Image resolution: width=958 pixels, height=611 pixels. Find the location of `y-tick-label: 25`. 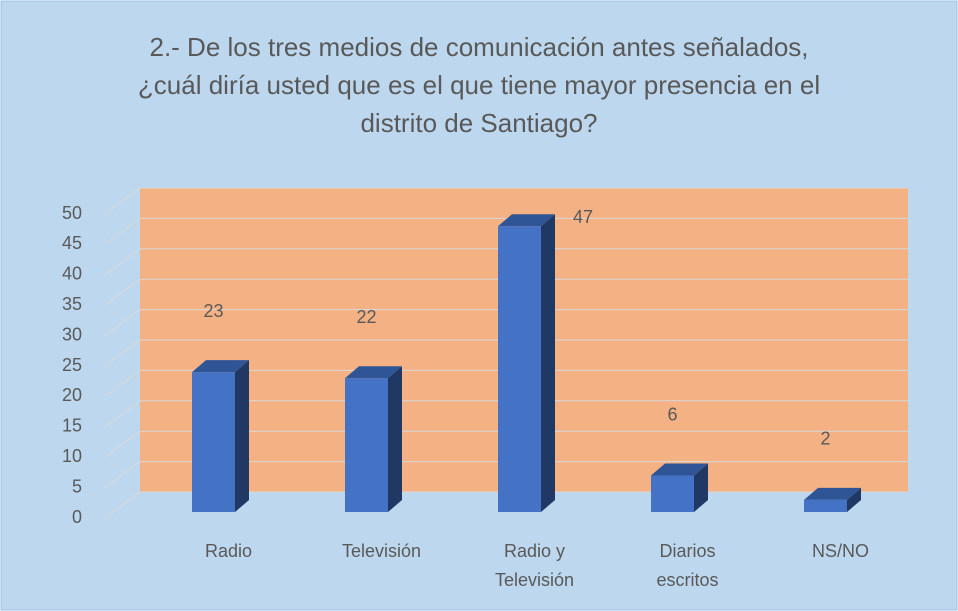

y-tick-label: 25 is located at coordinates (72, 365).